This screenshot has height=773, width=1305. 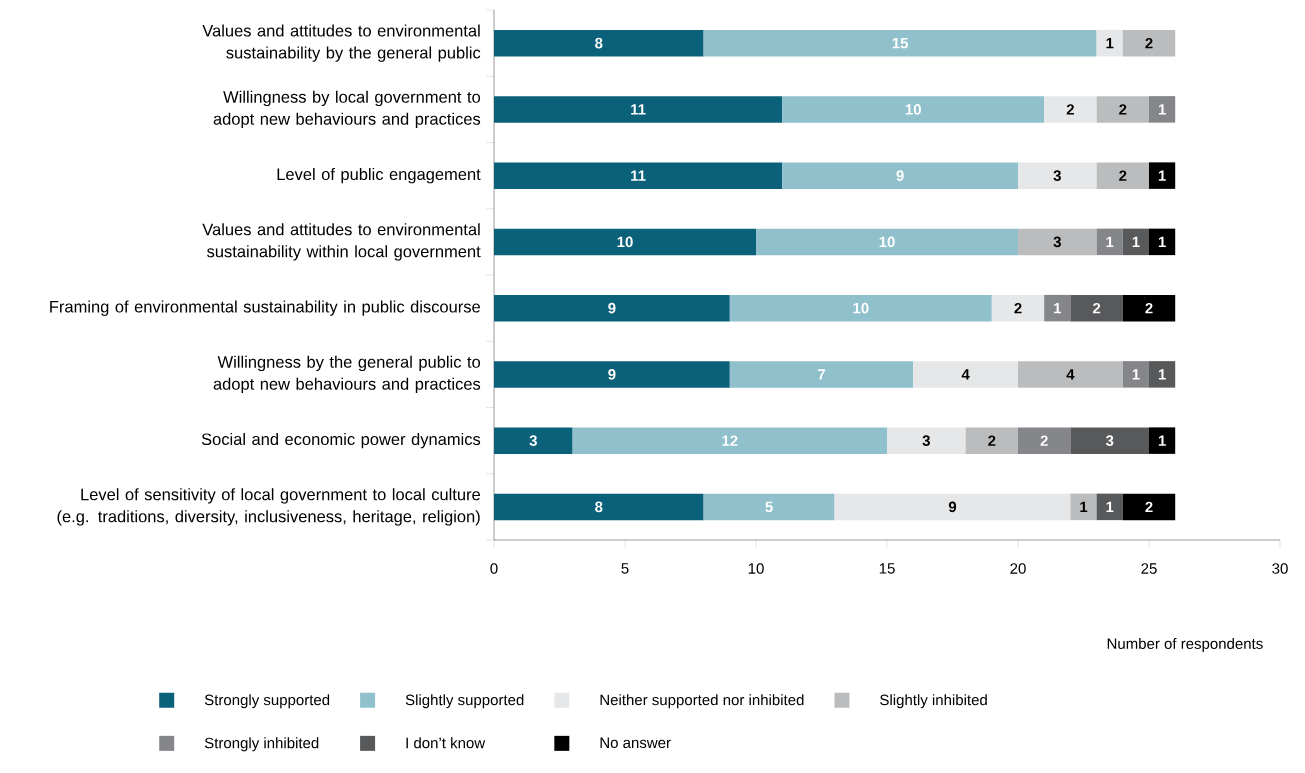 What do you see at coordinates (702, 701) in the screenshot?
I see `legend-label: Neither supported nor inhibited` at bounding box center [702, 701].